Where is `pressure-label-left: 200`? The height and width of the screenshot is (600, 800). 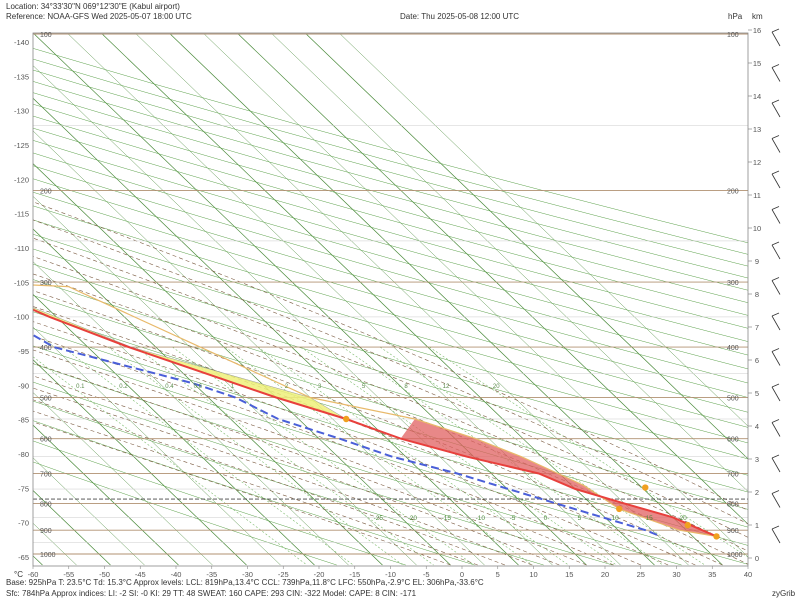 pressure-label-left: 200 is located at coordinates (46, 192).